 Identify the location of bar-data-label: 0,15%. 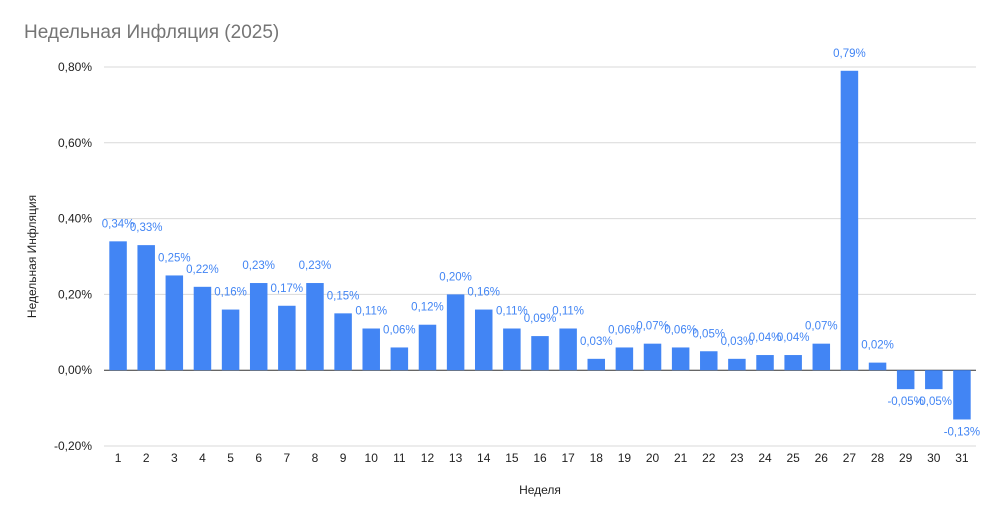
(343, 296).